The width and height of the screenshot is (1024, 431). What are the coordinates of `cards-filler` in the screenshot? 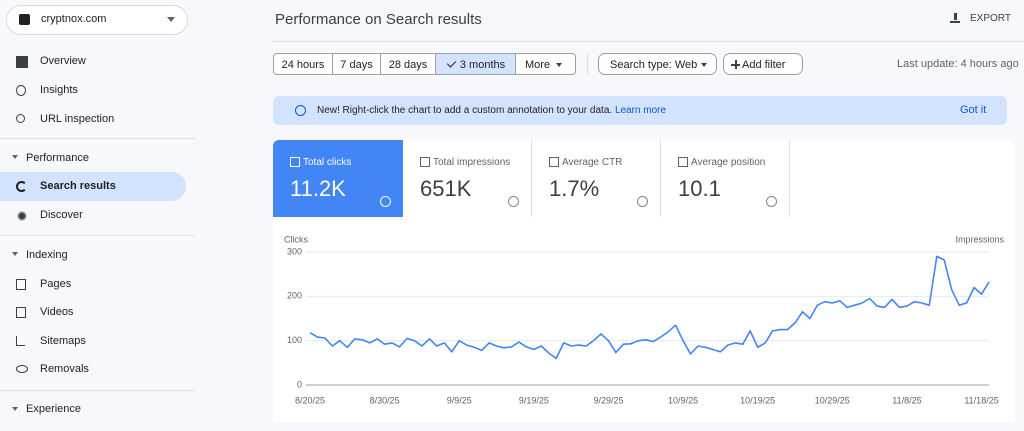 It's located at (902, 178).